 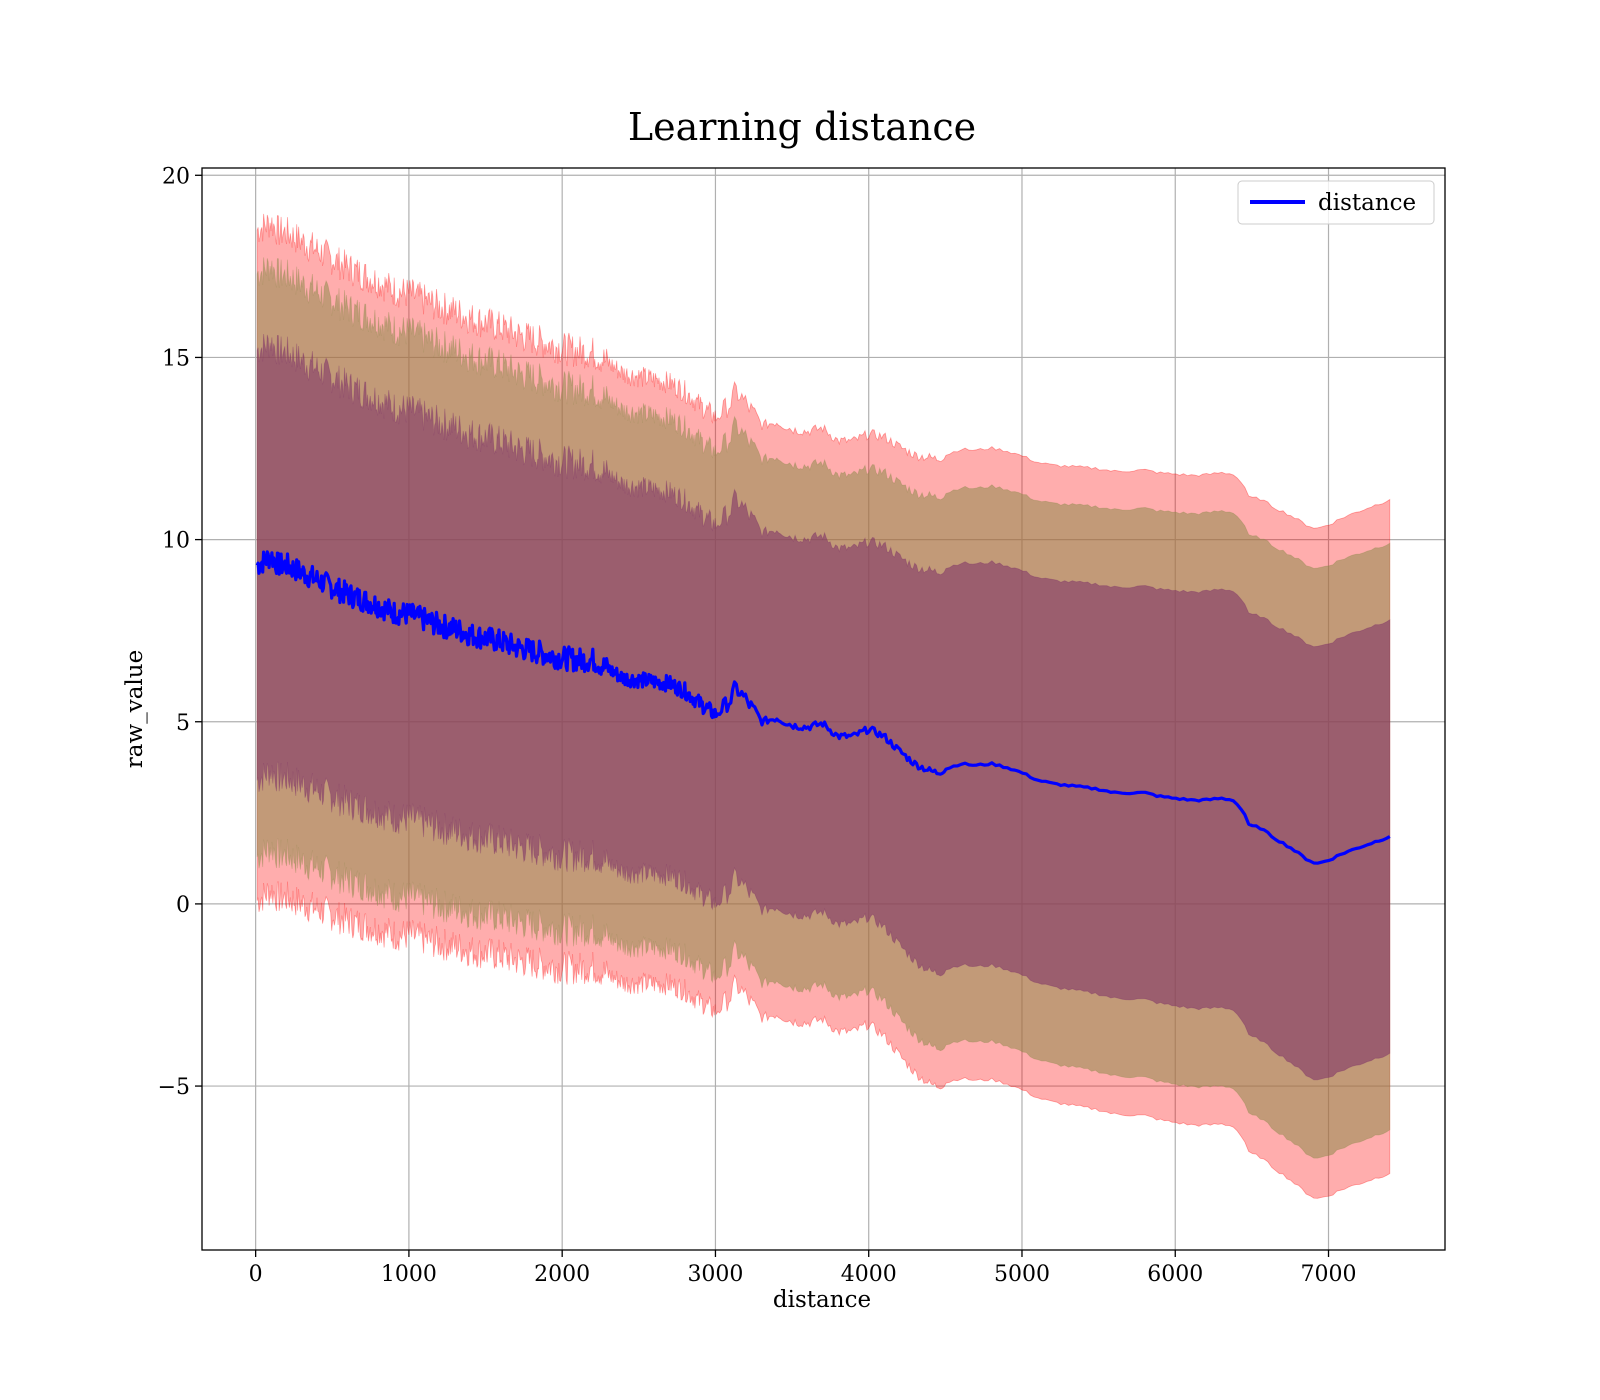 I want to click on y-tick-label-3: 10, so click(x=176, y=541).